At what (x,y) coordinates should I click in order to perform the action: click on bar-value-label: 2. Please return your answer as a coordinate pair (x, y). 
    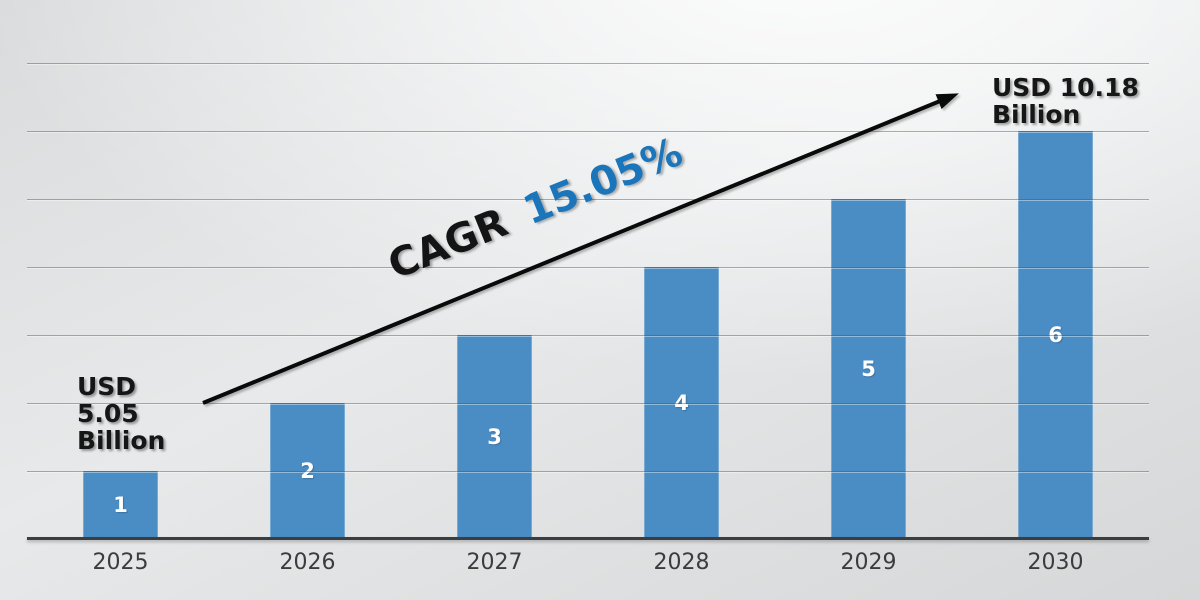
    Looking at the image, I should click on (307, 471).